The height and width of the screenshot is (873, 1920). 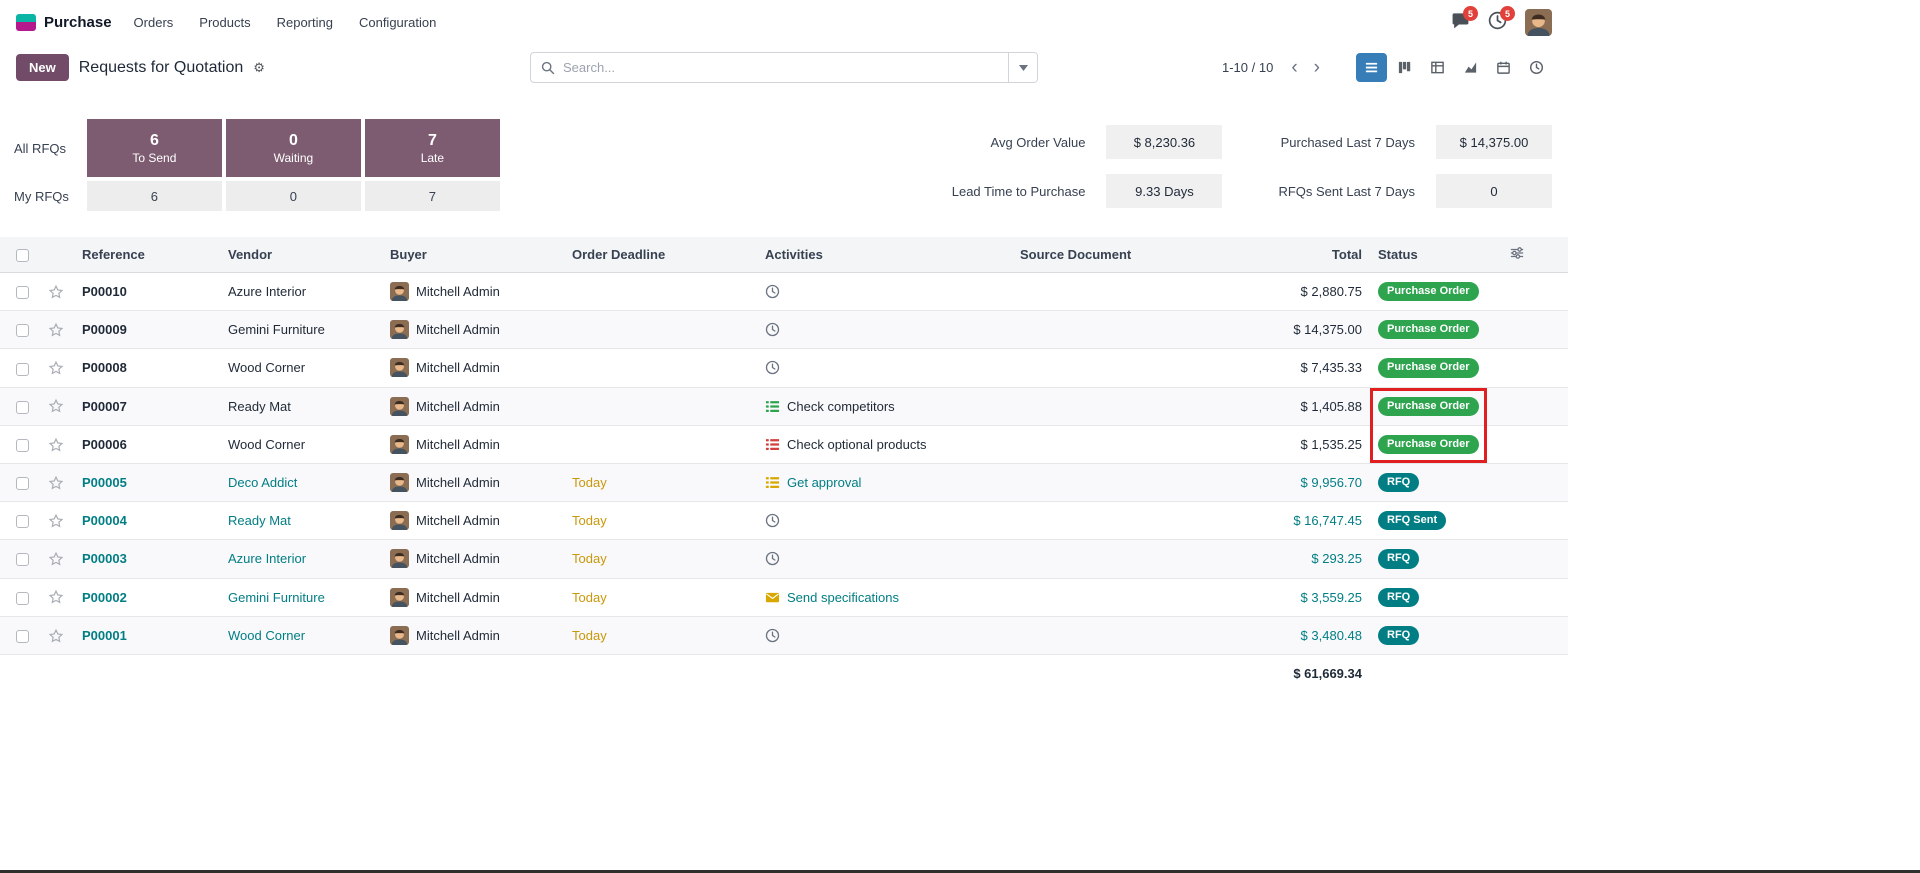 What do you see at coordinates (1437, 67) in the screenshot?
I see `pivot-view-button` at bounding box center [1437, 67].